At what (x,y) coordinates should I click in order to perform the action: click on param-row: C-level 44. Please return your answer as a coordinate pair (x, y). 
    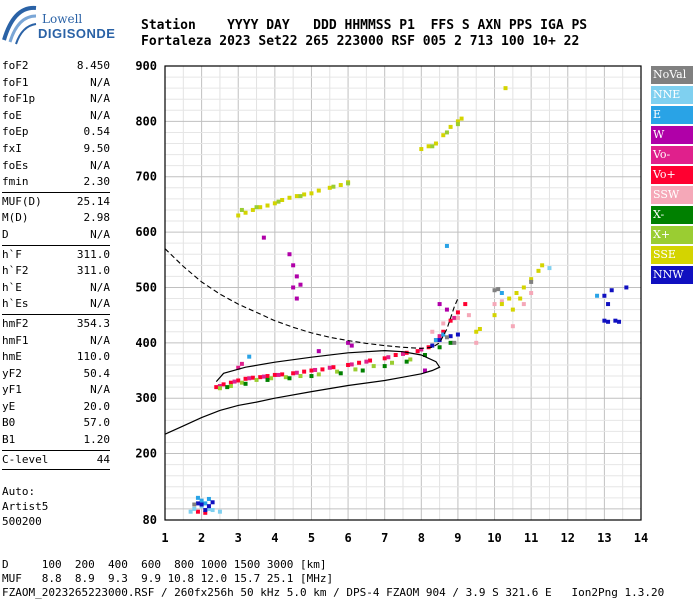
    Looking at the image, I should click on (56, 460).